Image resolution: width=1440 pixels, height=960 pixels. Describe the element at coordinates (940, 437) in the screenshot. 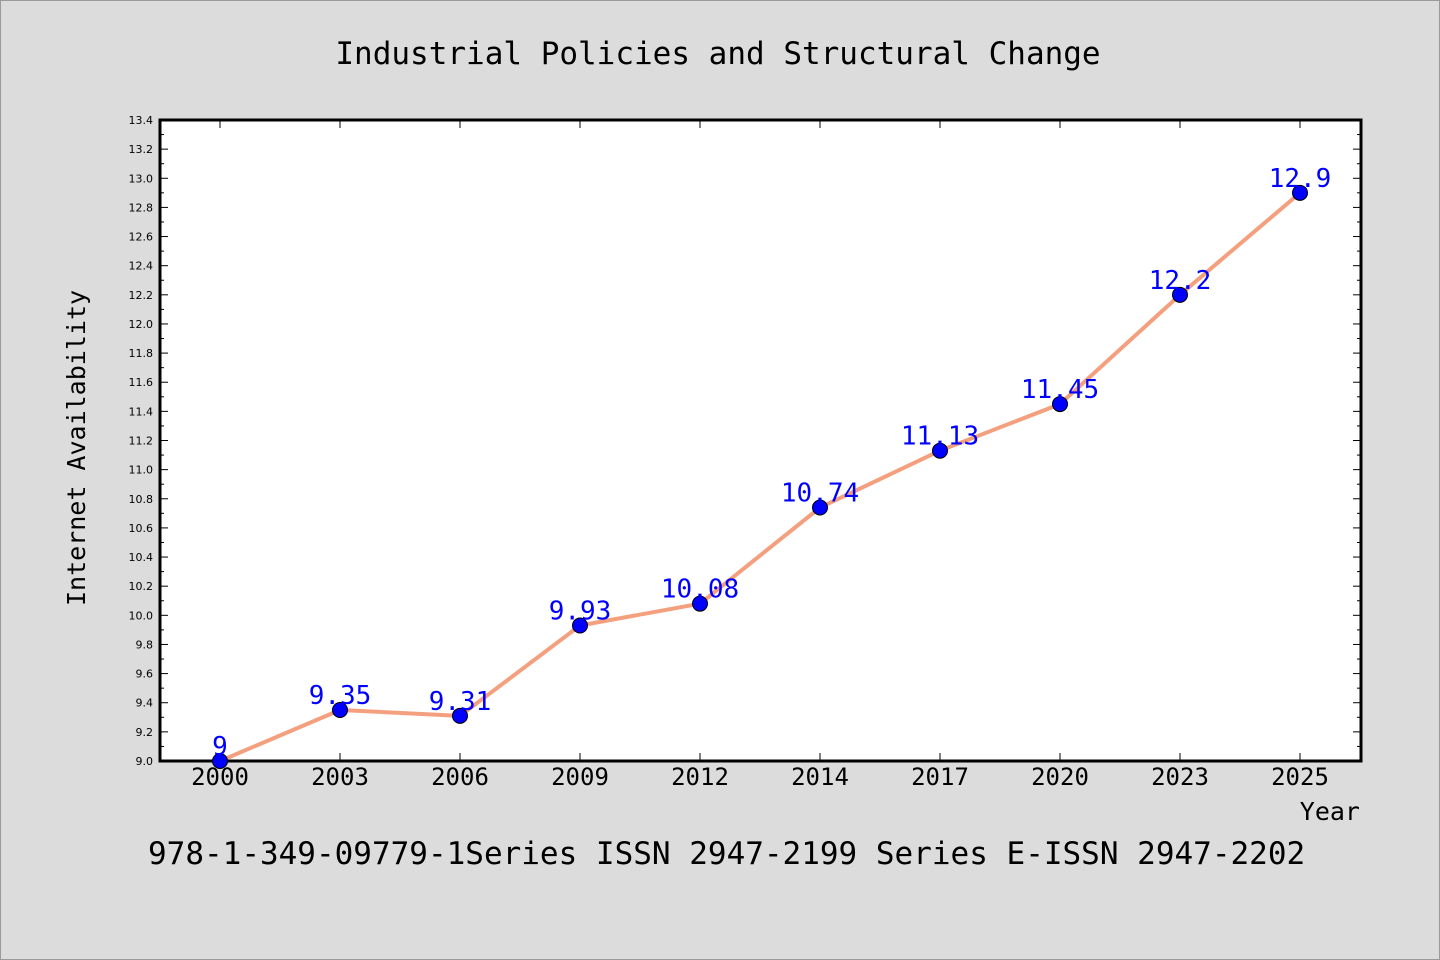

I see `data-label: 11.13` at that location.